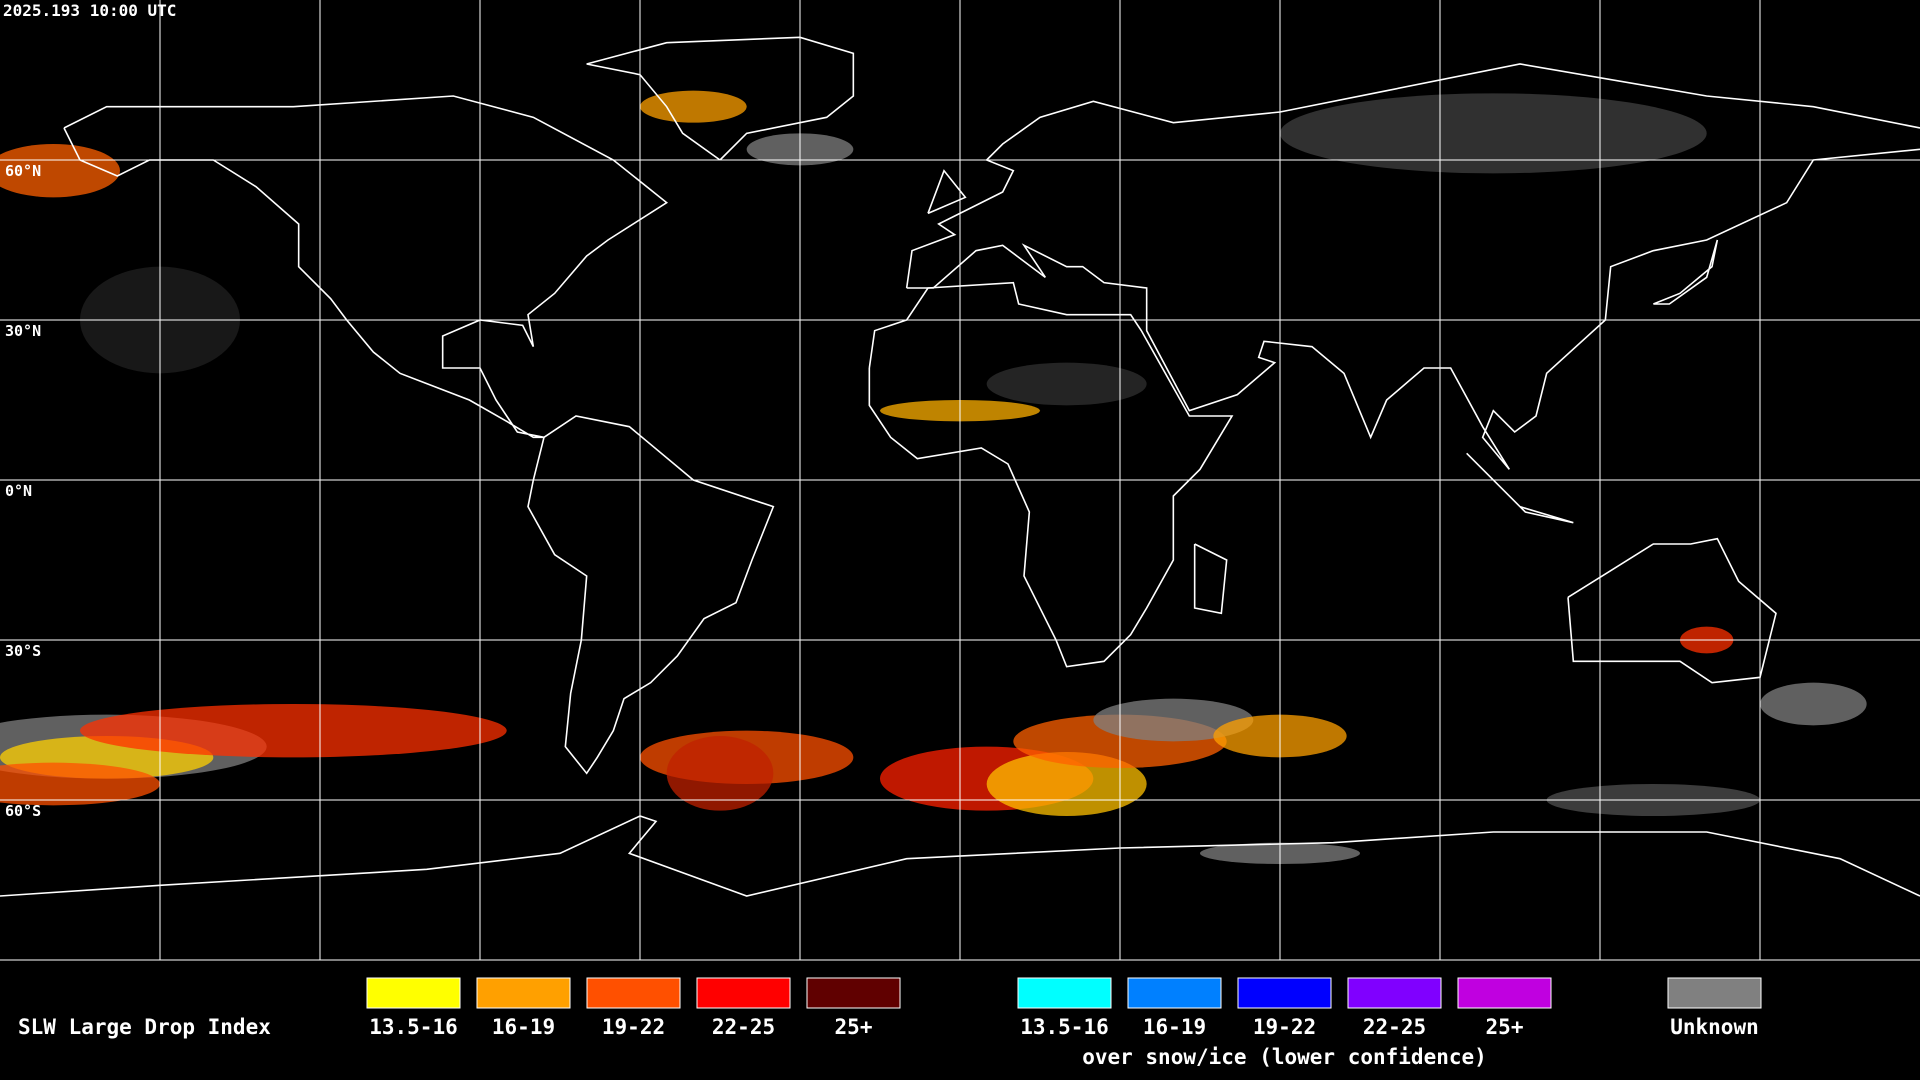 The image size is (1920, 1080). Describe the element at coordinates (1714, 1027) in the screenshot. I see `legend-label: Unknown` at that location.